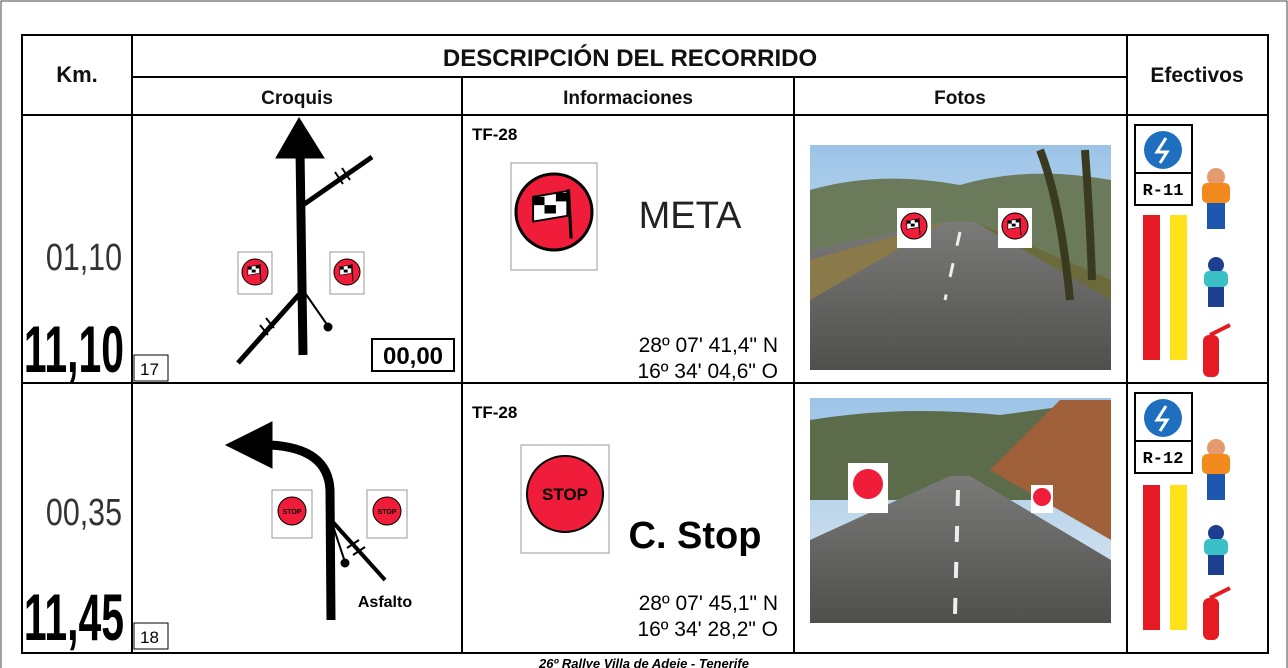 This screenshot has width=1288, height=668. I want to click on stop-sign, so click(565, 494).